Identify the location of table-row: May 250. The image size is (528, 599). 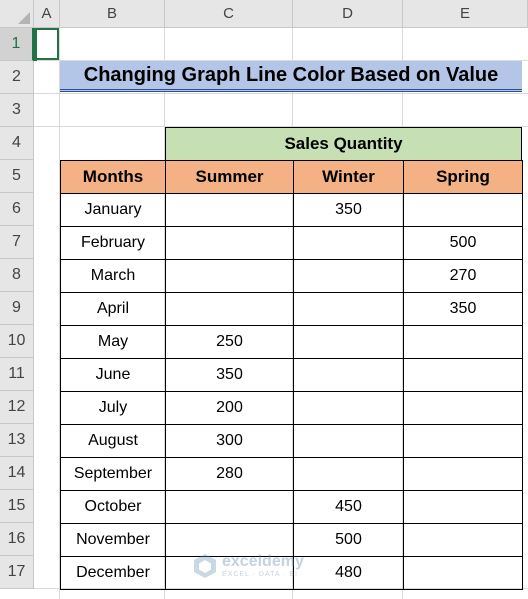
(291, 342).